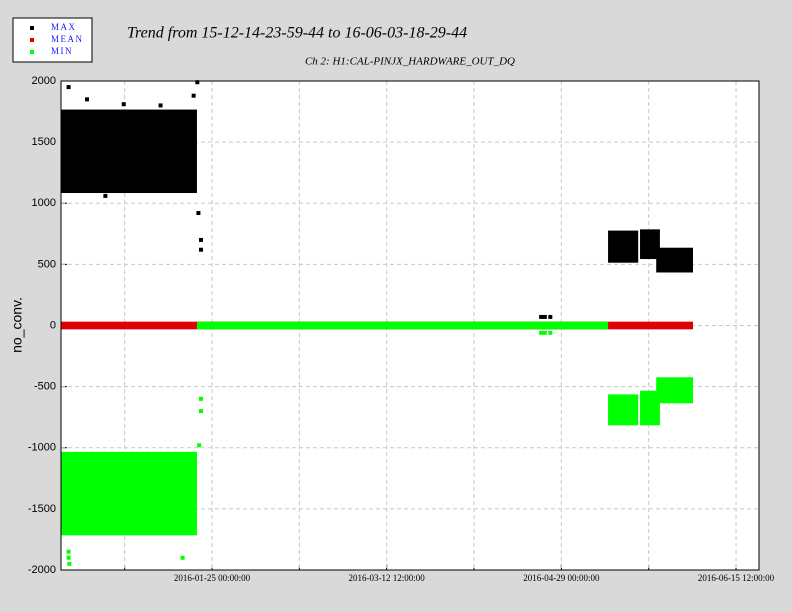 This screenshot has width=792, height=612. What do you see at coordinates (212, 578) in the screenshot?
I see `x-tick-label: 2016-01-25 00:00:00` at bounding box center [212, 578].